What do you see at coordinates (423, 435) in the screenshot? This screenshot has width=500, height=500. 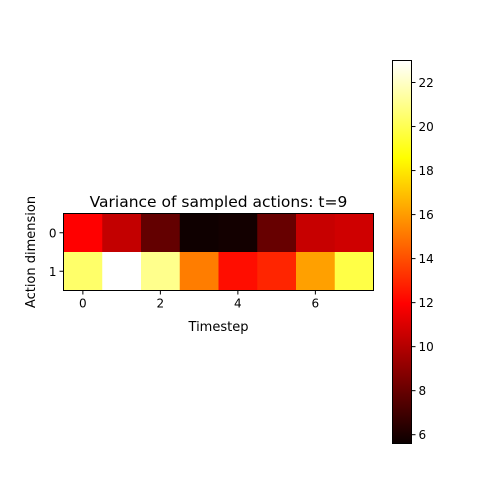 I see `colorbar-tick-label: 6` at bounding box center [423, 435].